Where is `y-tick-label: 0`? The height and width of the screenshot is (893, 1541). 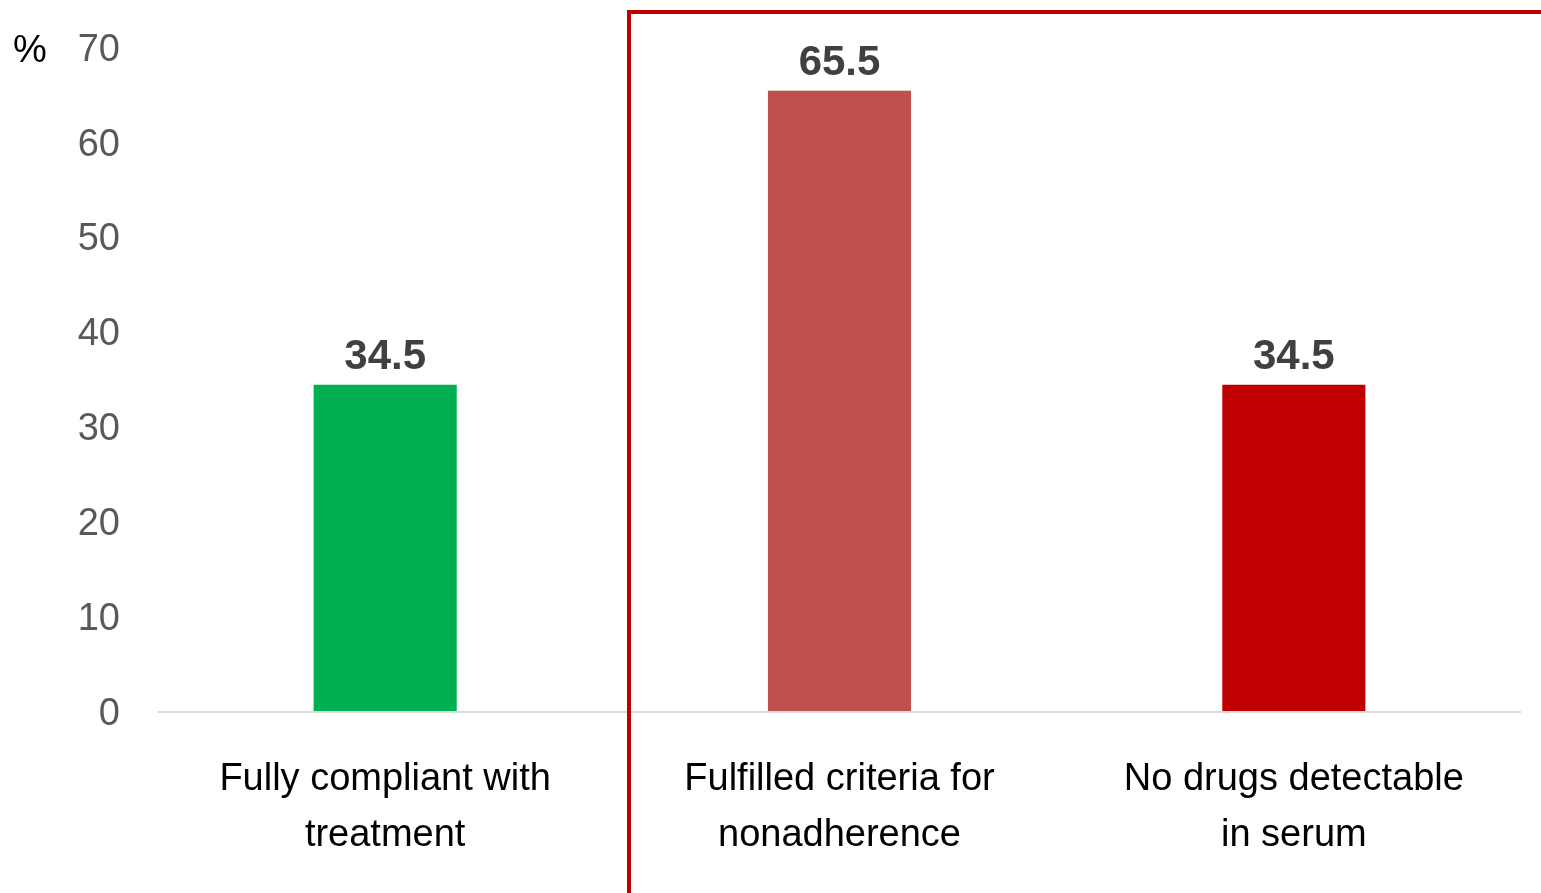
y-tick-label: 0 is located at coordinates (109, 711).